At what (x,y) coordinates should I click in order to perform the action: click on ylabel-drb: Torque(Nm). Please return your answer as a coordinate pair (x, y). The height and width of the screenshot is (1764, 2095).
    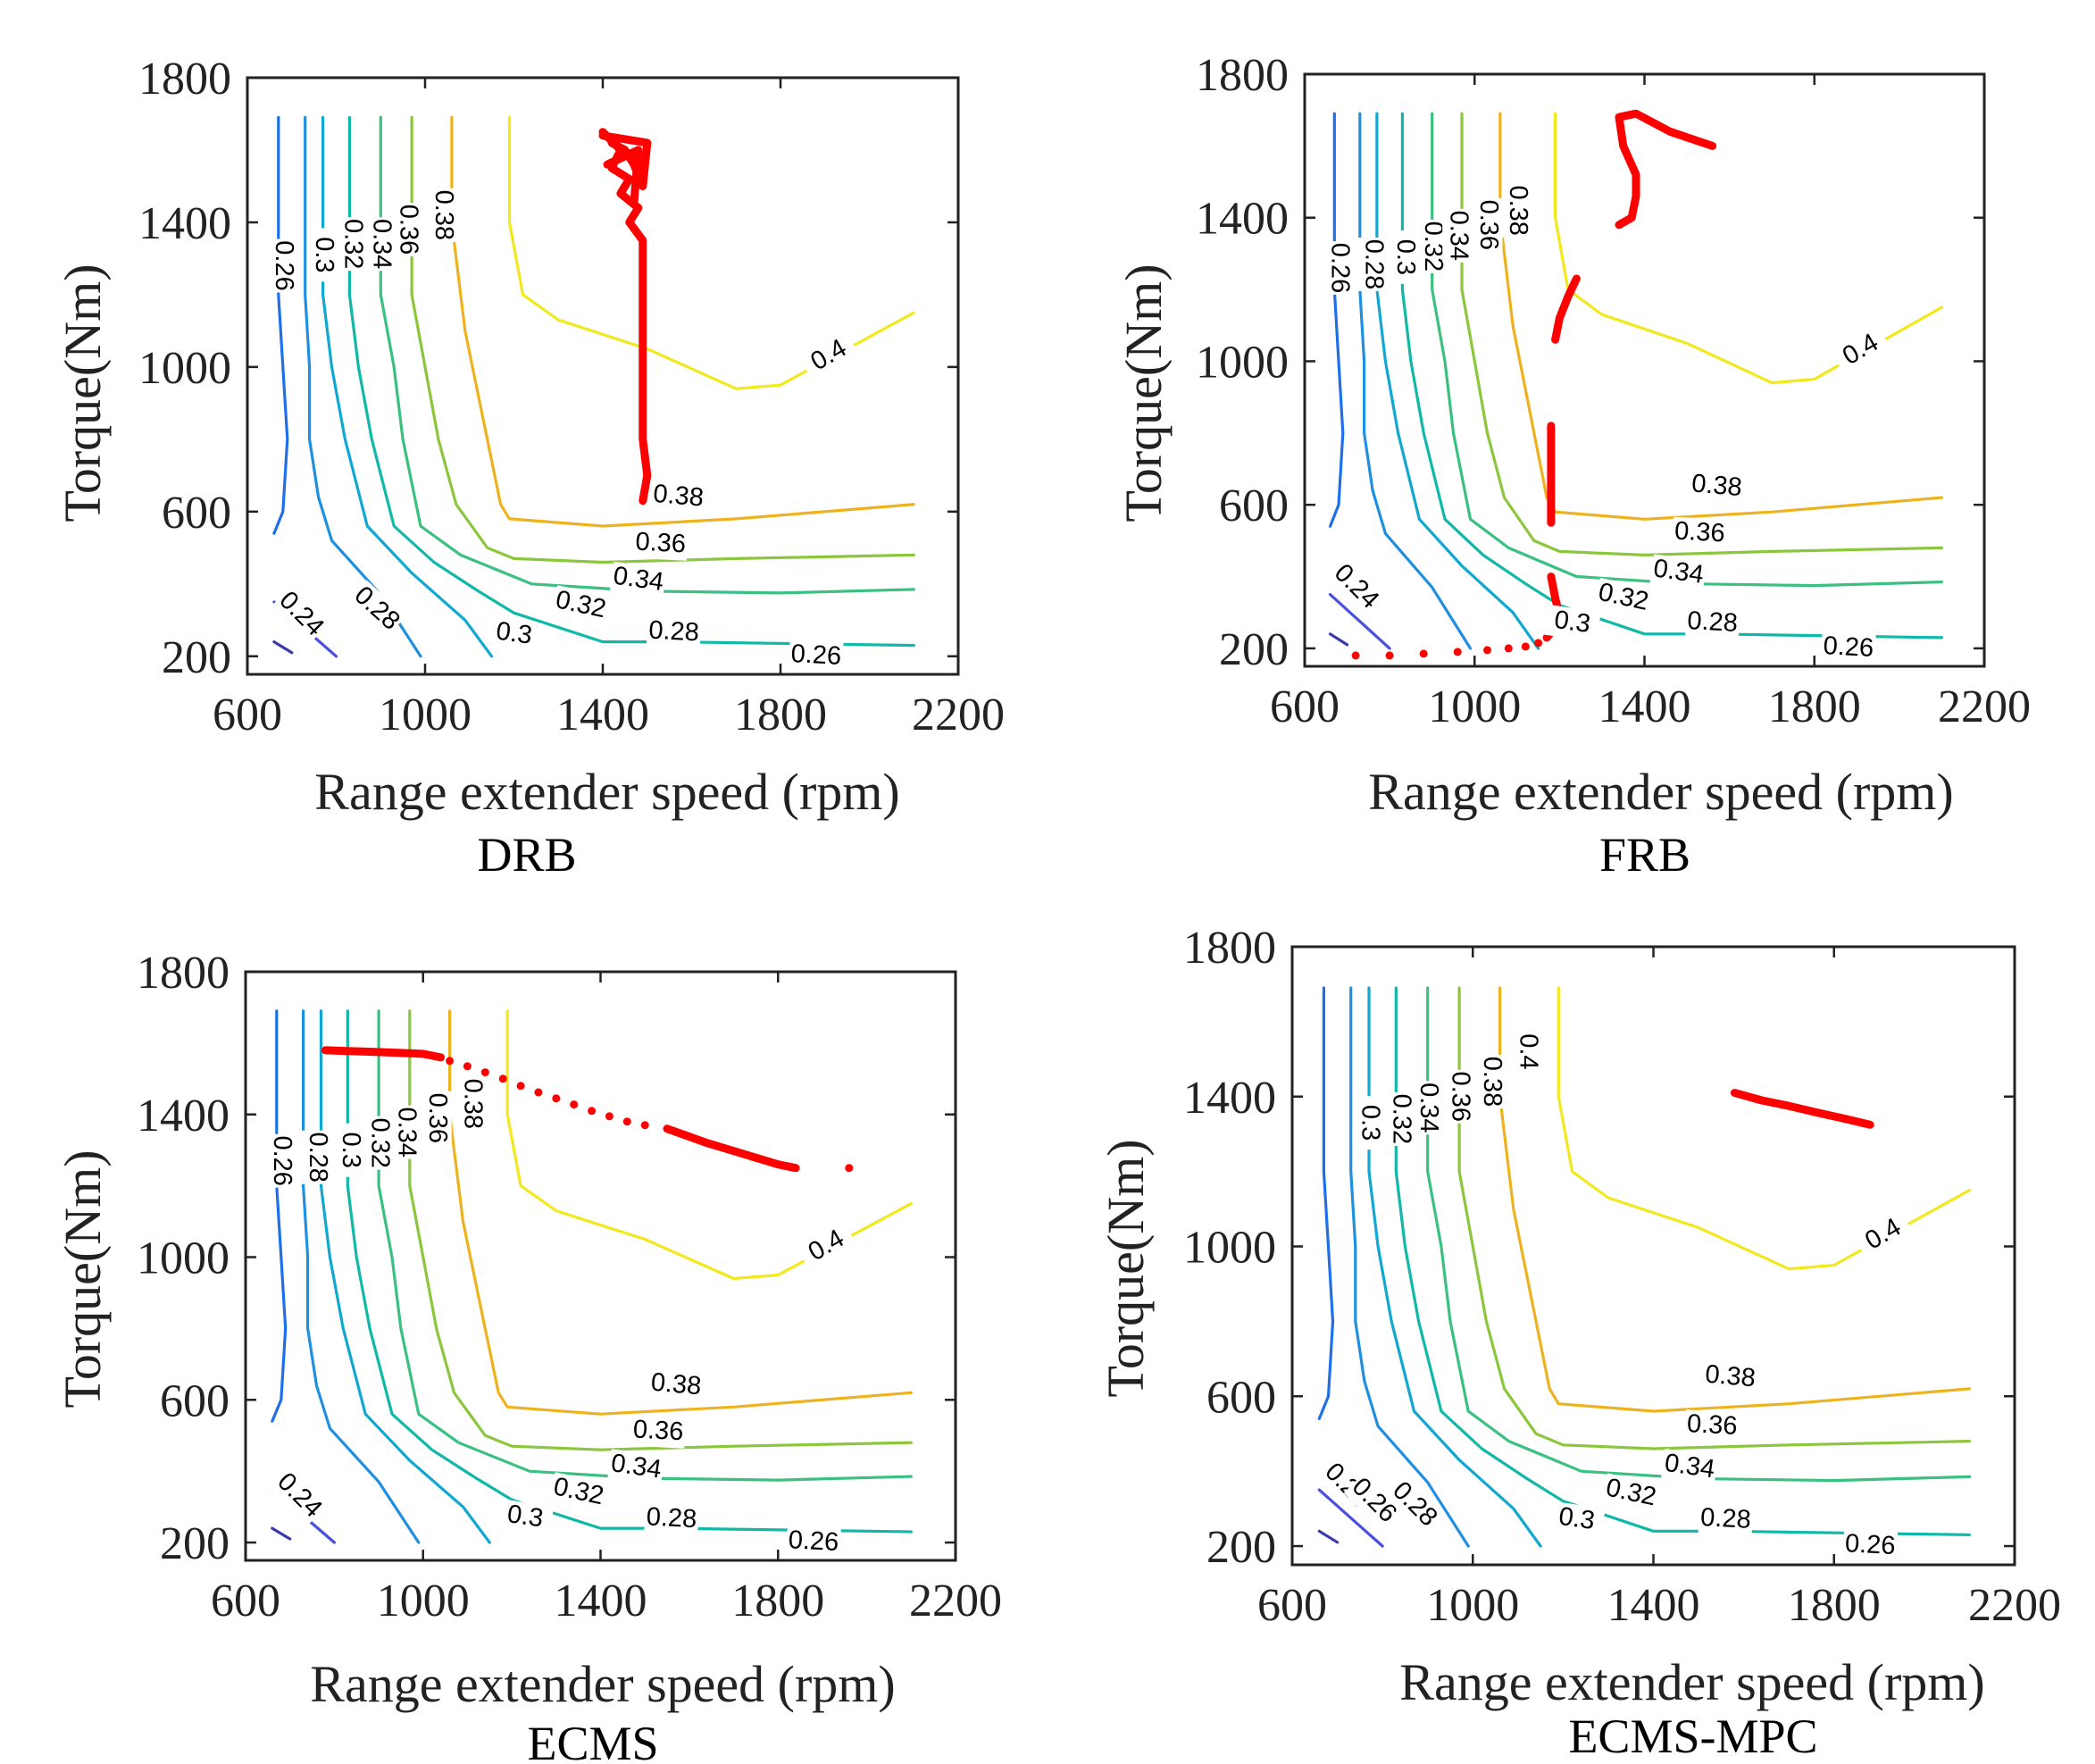
    Looking at the image, I should click on (83, 392).